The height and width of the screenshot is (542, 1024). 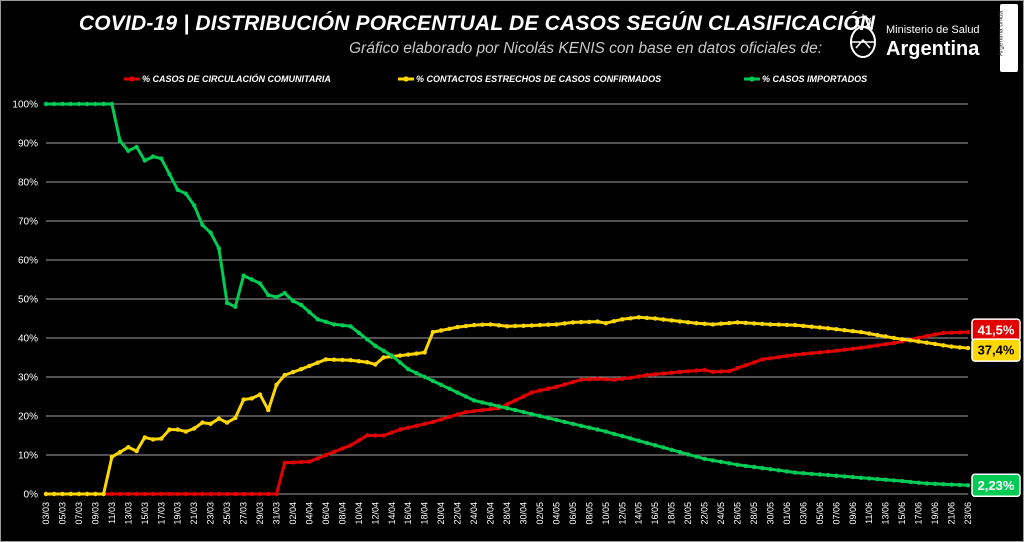 I want to click on x-tick-label: 13/06, so click(x=886, y=513).